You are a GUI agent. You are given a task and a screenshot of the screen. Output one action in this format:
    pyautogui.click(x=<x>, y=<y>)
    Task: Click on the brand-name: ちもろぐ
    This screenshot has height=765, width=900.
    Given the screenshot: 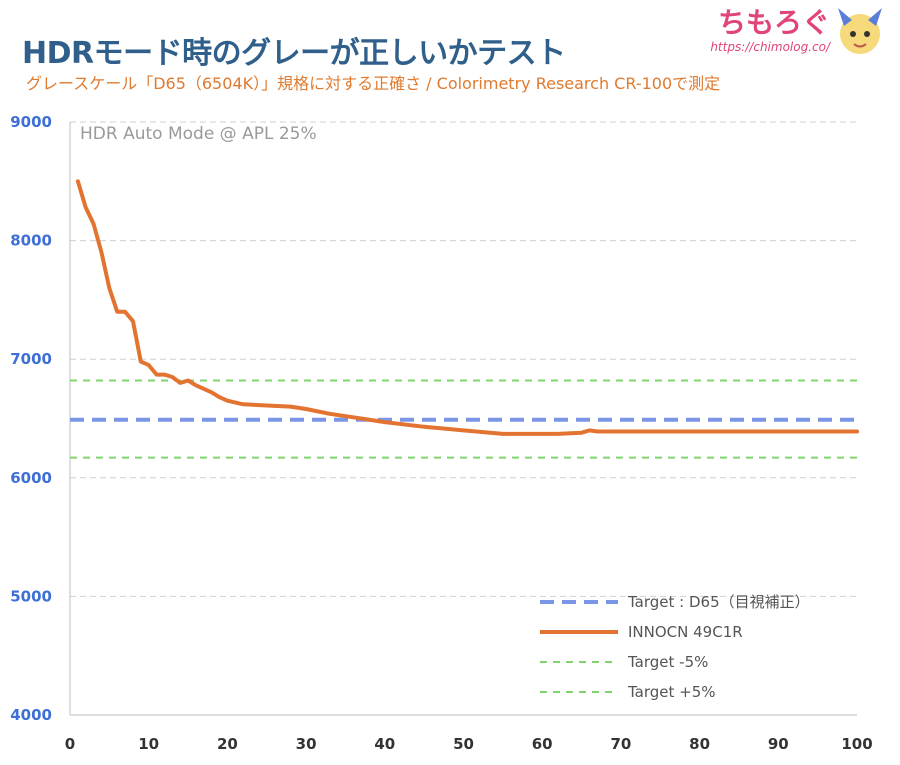 What is the action you would take?
    pyautogui.click(x=773, y=22)
    